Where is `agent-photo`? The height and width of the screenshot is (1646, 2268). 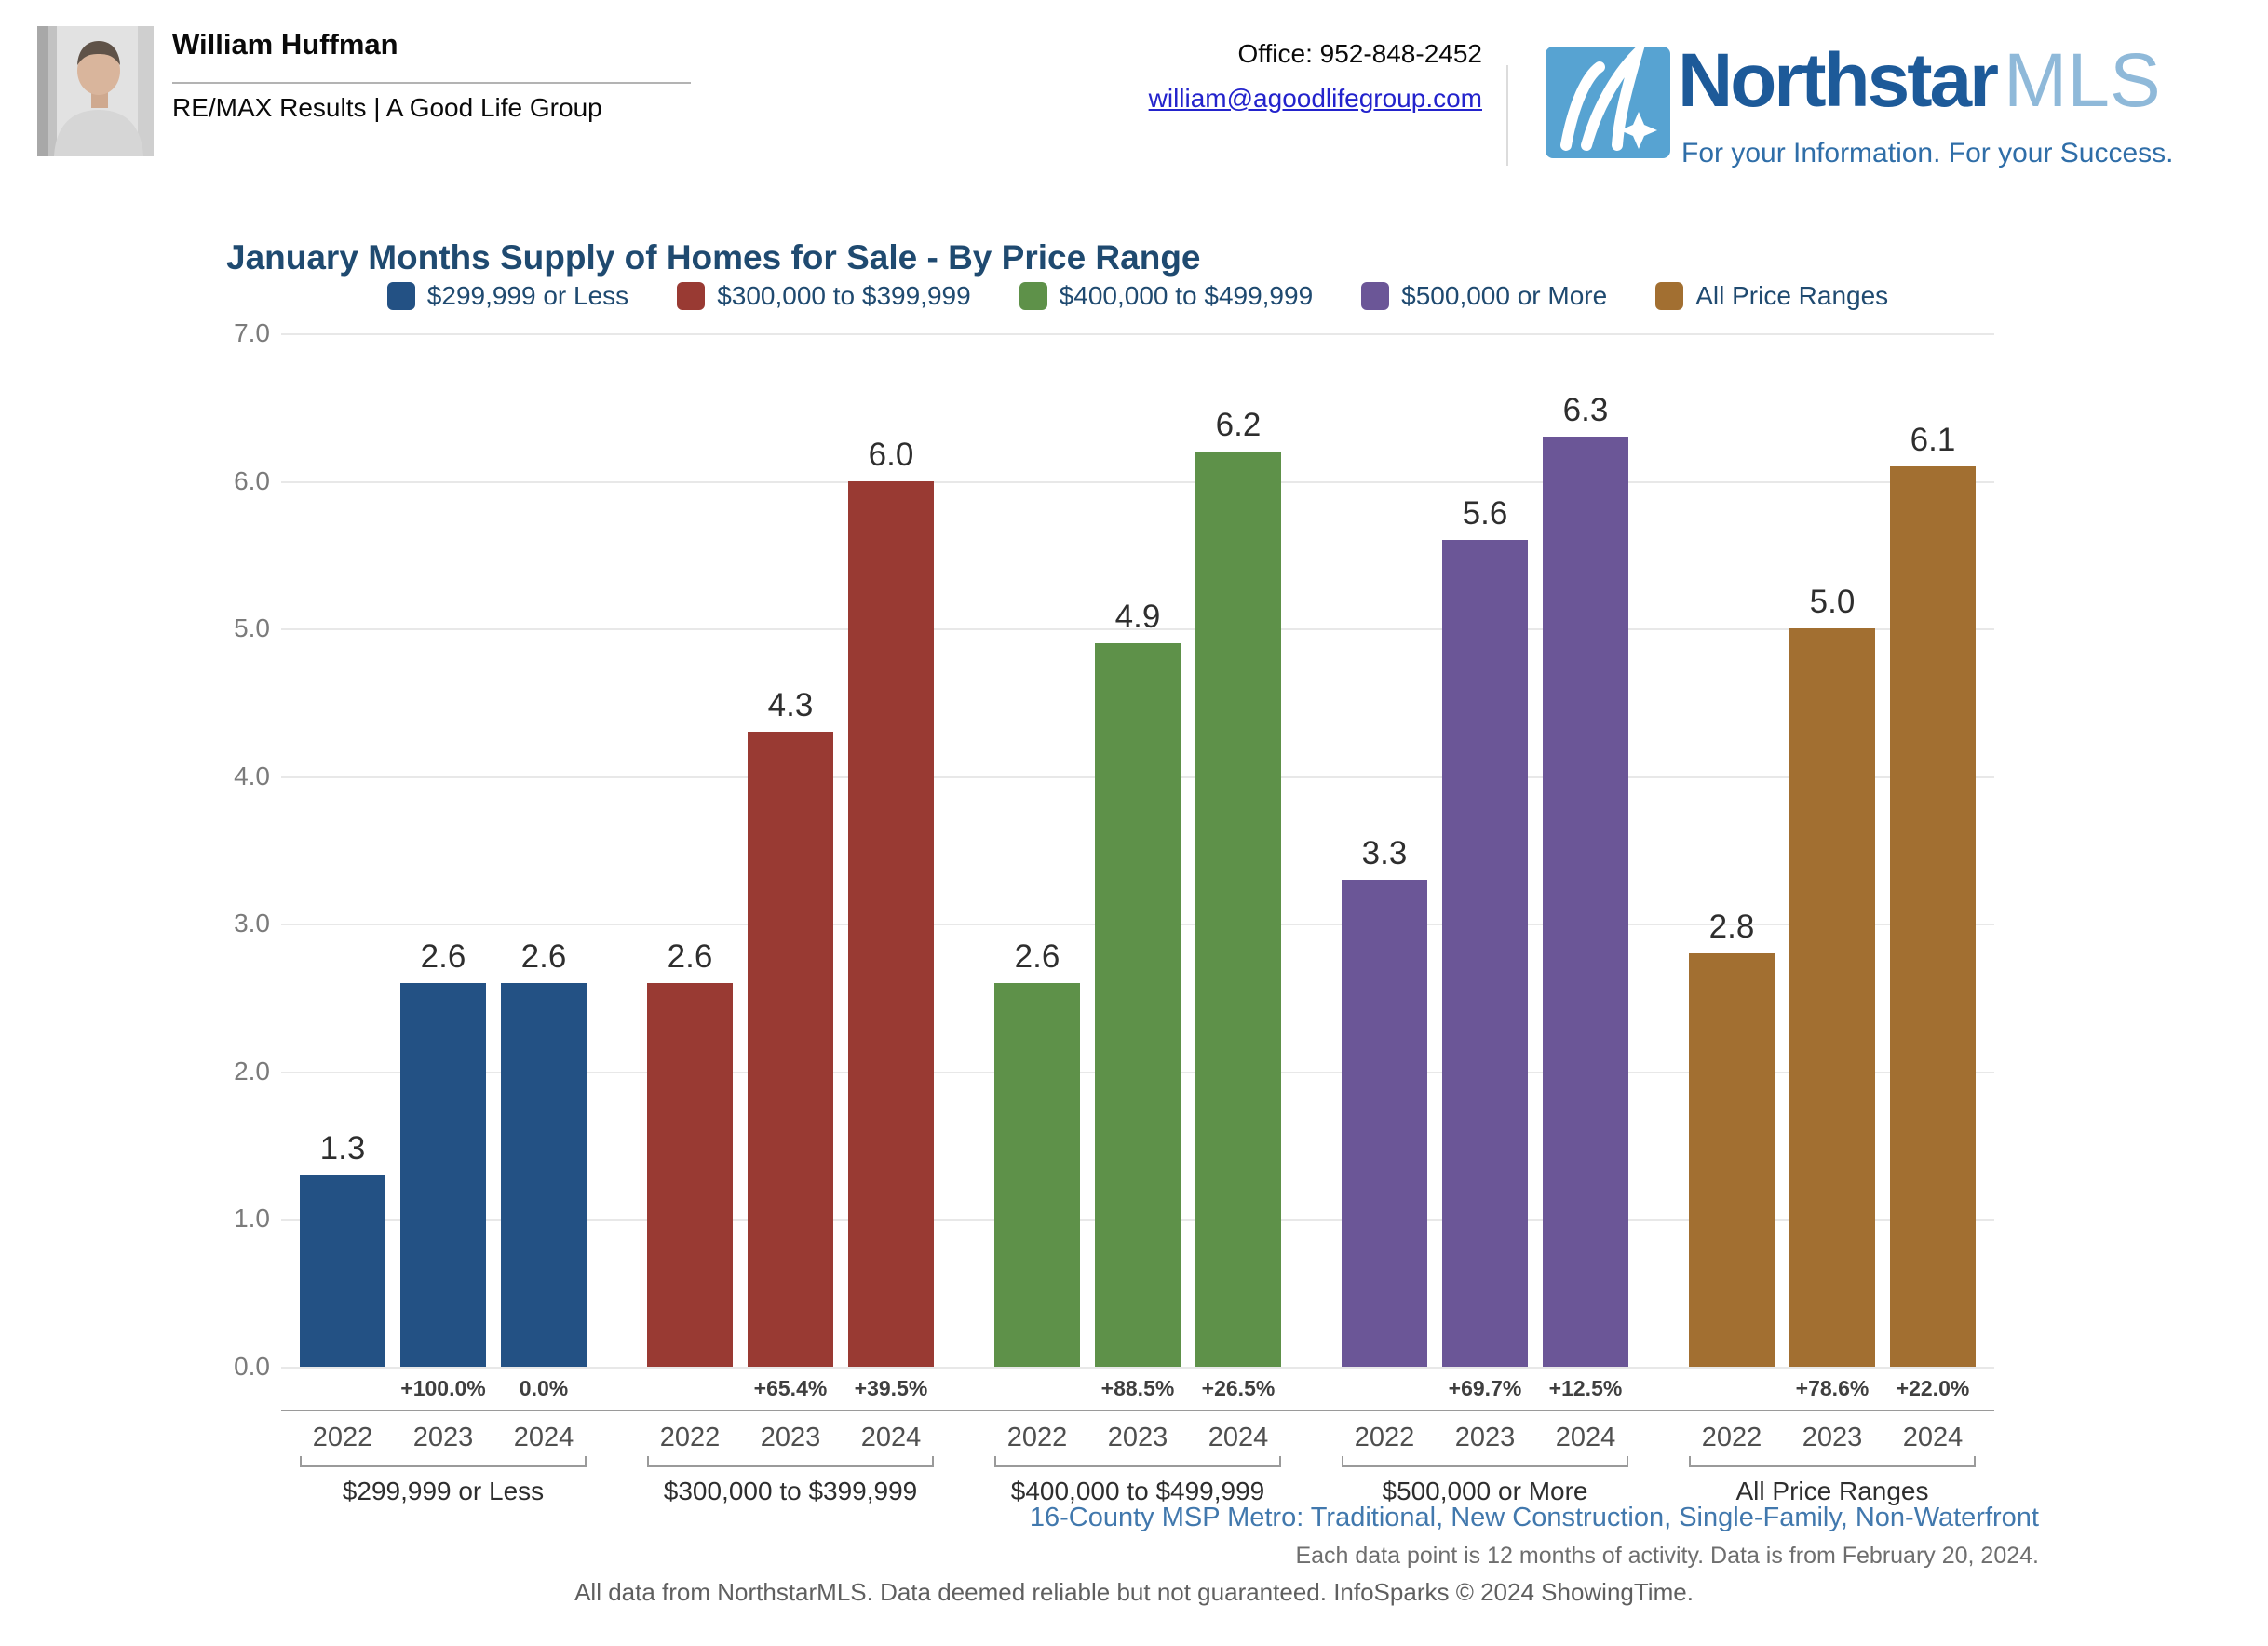 agent-photo is located at coordinates (96, 91).